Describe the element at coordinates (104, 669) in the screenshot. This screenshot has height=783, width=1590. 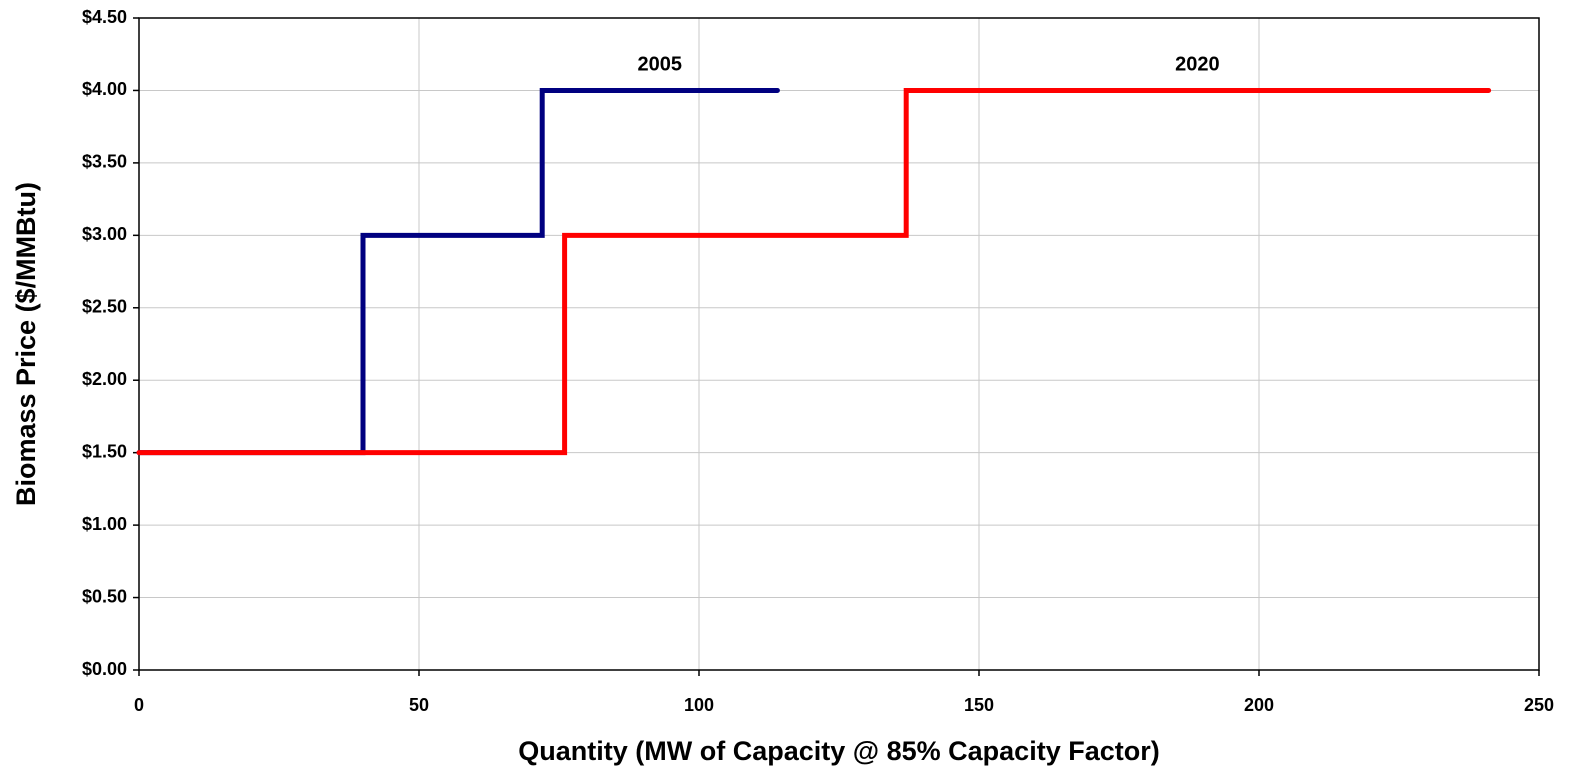
I see `y-tick-label: $0.00` at that location.